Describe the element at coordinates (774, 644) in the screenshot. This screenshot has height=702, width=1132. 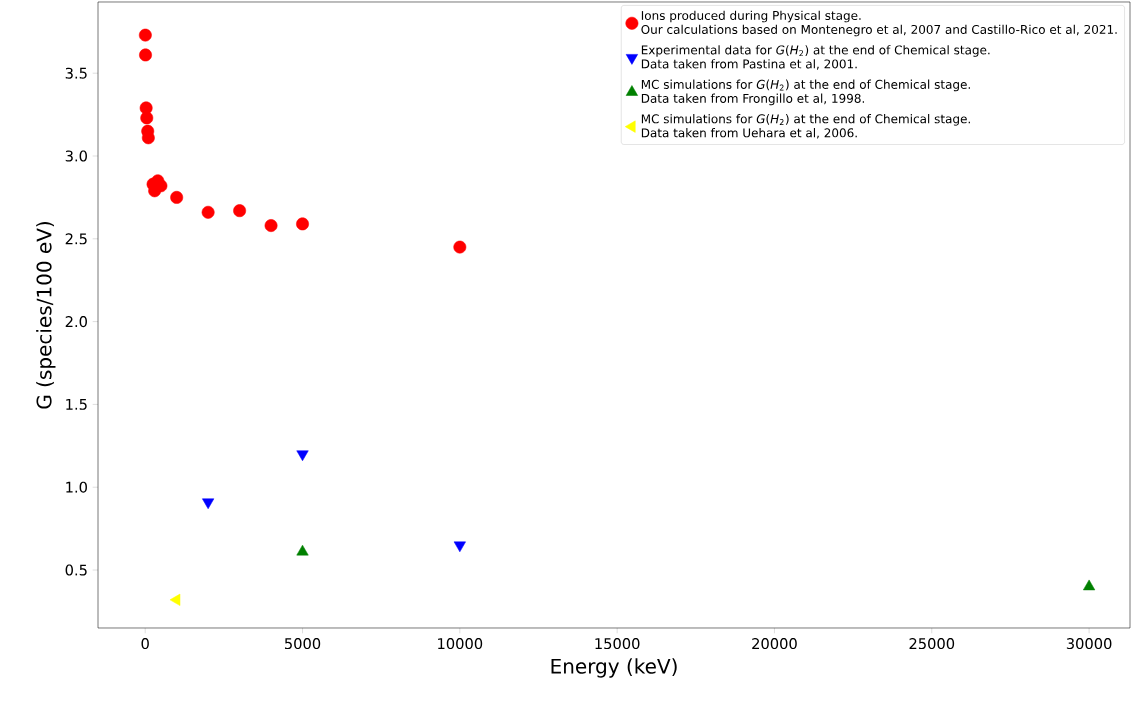
I see `x-tick-label: 20000` at that location.